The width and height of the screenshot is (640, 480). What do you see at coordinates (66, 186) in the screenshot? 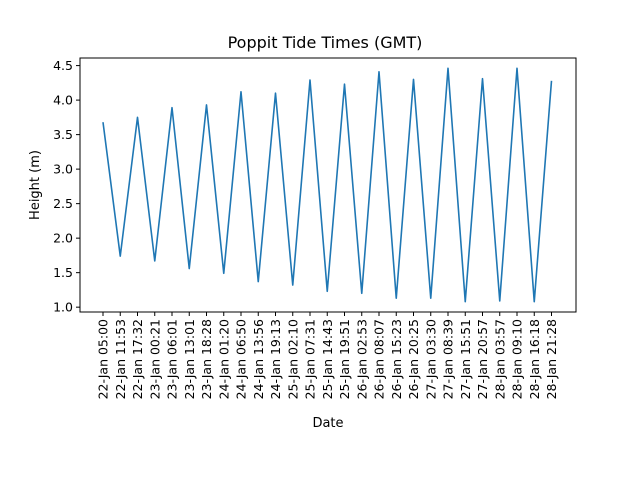
I see `y-axis-ticks: 1.0 1.5 2.0 2.5 3.0 3.5 4.0 4.5` at bounding box center [66, 186].